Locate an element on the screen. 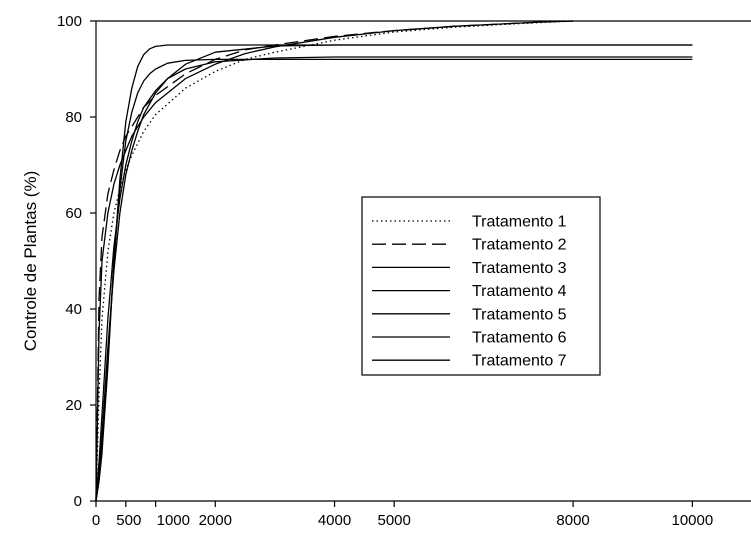 The height and width of the screenshot is (538, 751). legend-label-3: Tratamento 3 is located at coordinates (519, 268).